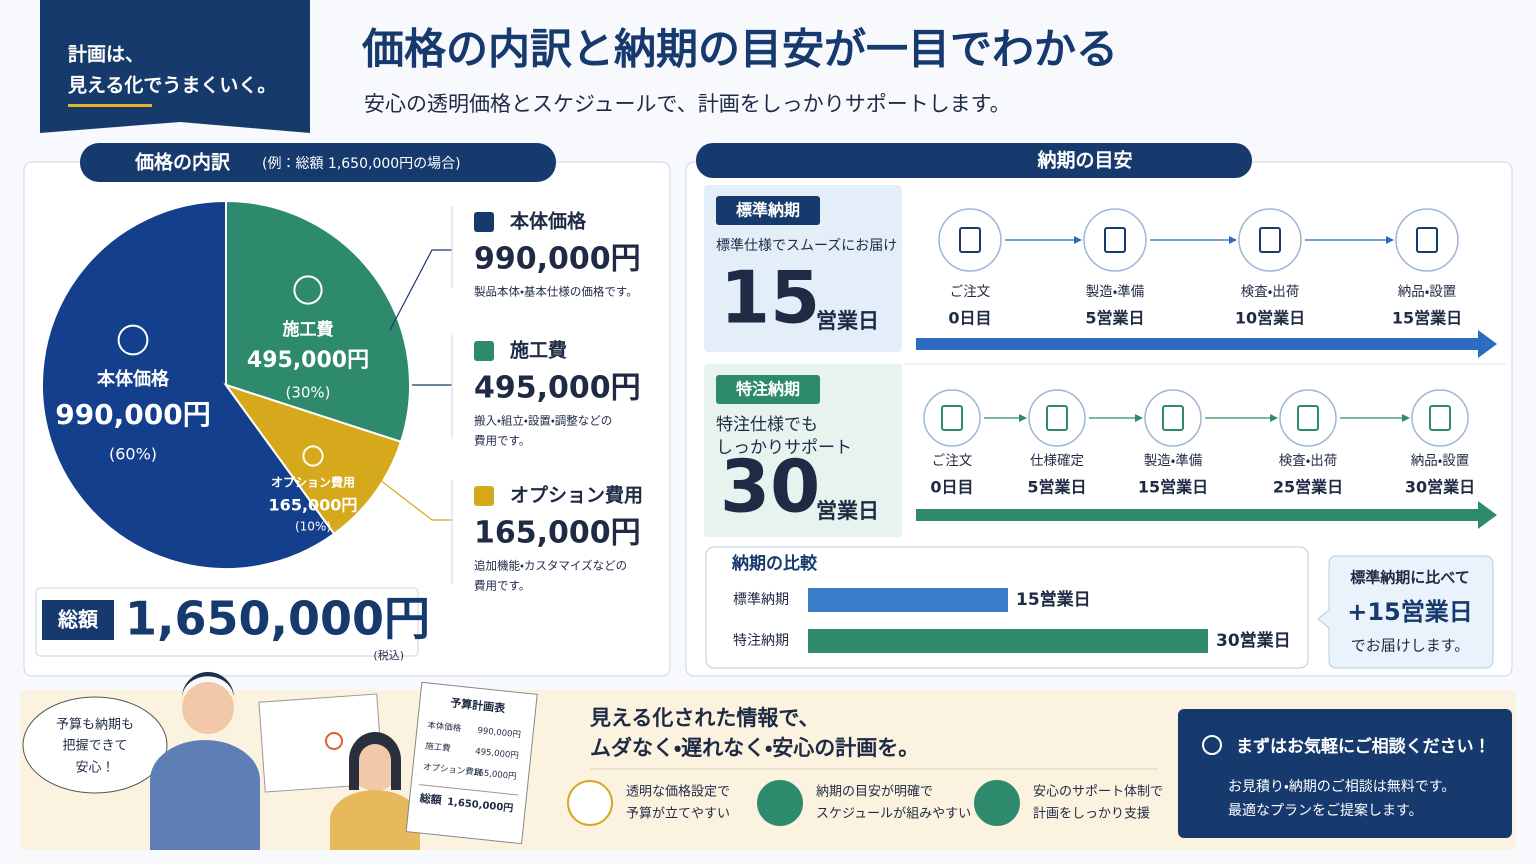 This screenshot has width=1536, height=864. What do you see at coordinates (770, 298) in the screenshot?
I see `plan-days: 15` at bounding box center [770, 298].